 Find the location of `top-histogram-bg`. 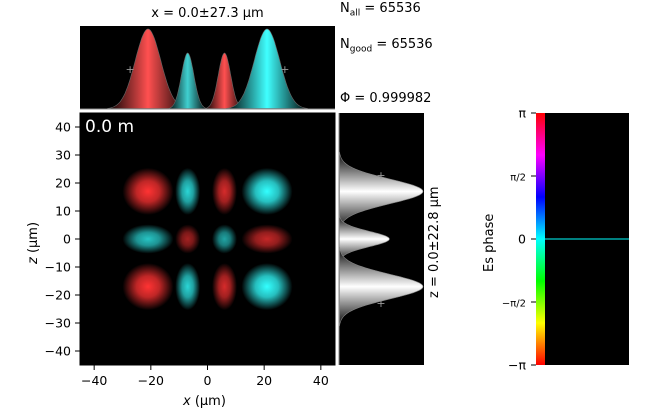

top-histogram-bg is located at coordinates (207, 67).